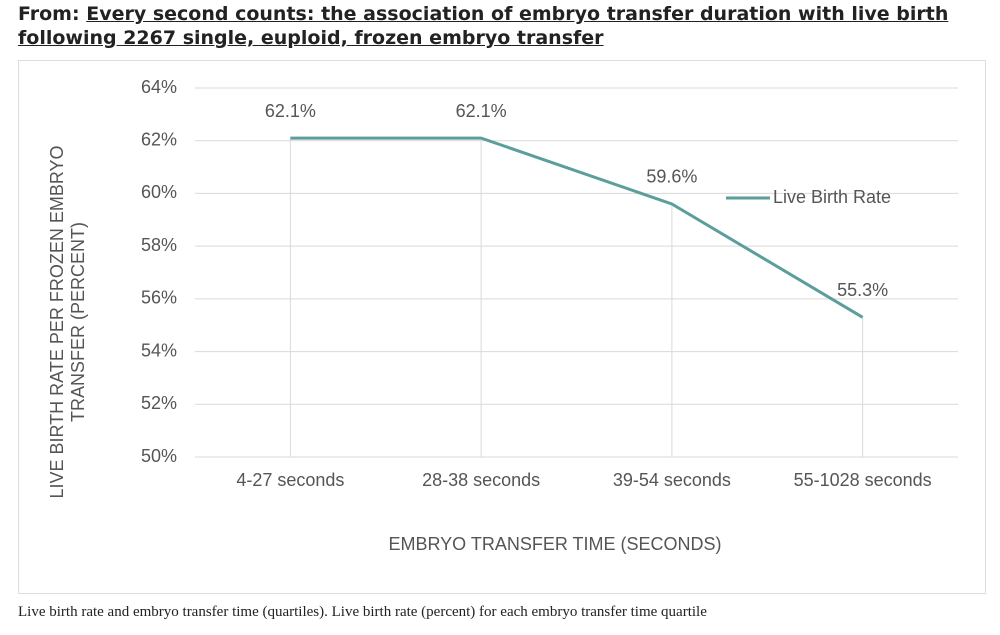 The image size is (1000, 635). What do you see at coordinates (863, 480) in the screenshot?
I see `x-tick-label: 55-1028 seconds` at bounding box center [863, 480].